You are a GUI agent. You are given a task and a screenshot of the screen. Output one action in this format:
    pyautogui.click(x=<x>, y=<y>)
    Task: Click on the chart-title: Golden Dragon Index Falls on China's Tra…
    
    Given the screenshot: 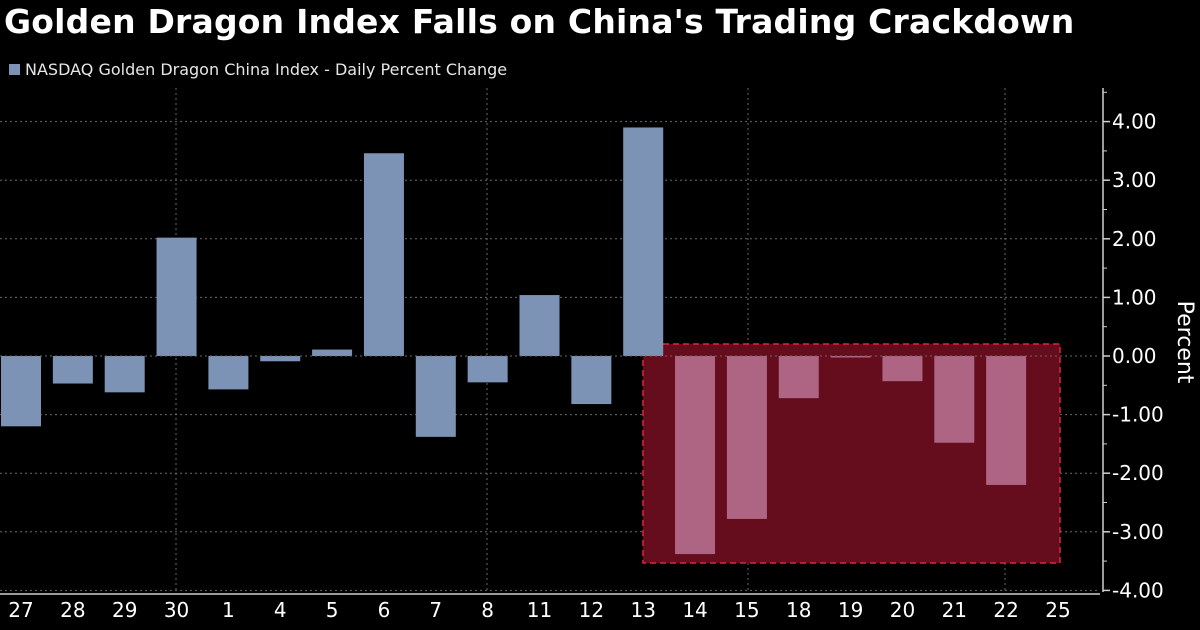 What is the action you would take?
    pyautogui.click(x=539, y=21)
    